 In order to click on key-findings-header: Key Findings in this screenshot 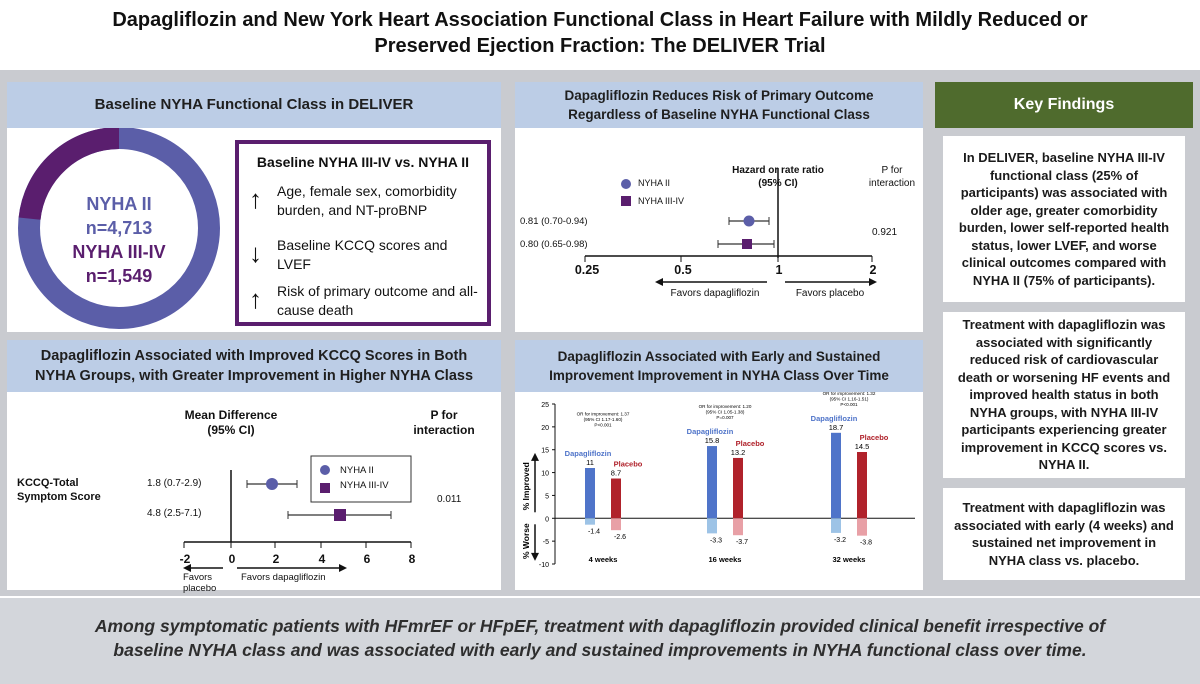, I will do `click(1064, 105)`.